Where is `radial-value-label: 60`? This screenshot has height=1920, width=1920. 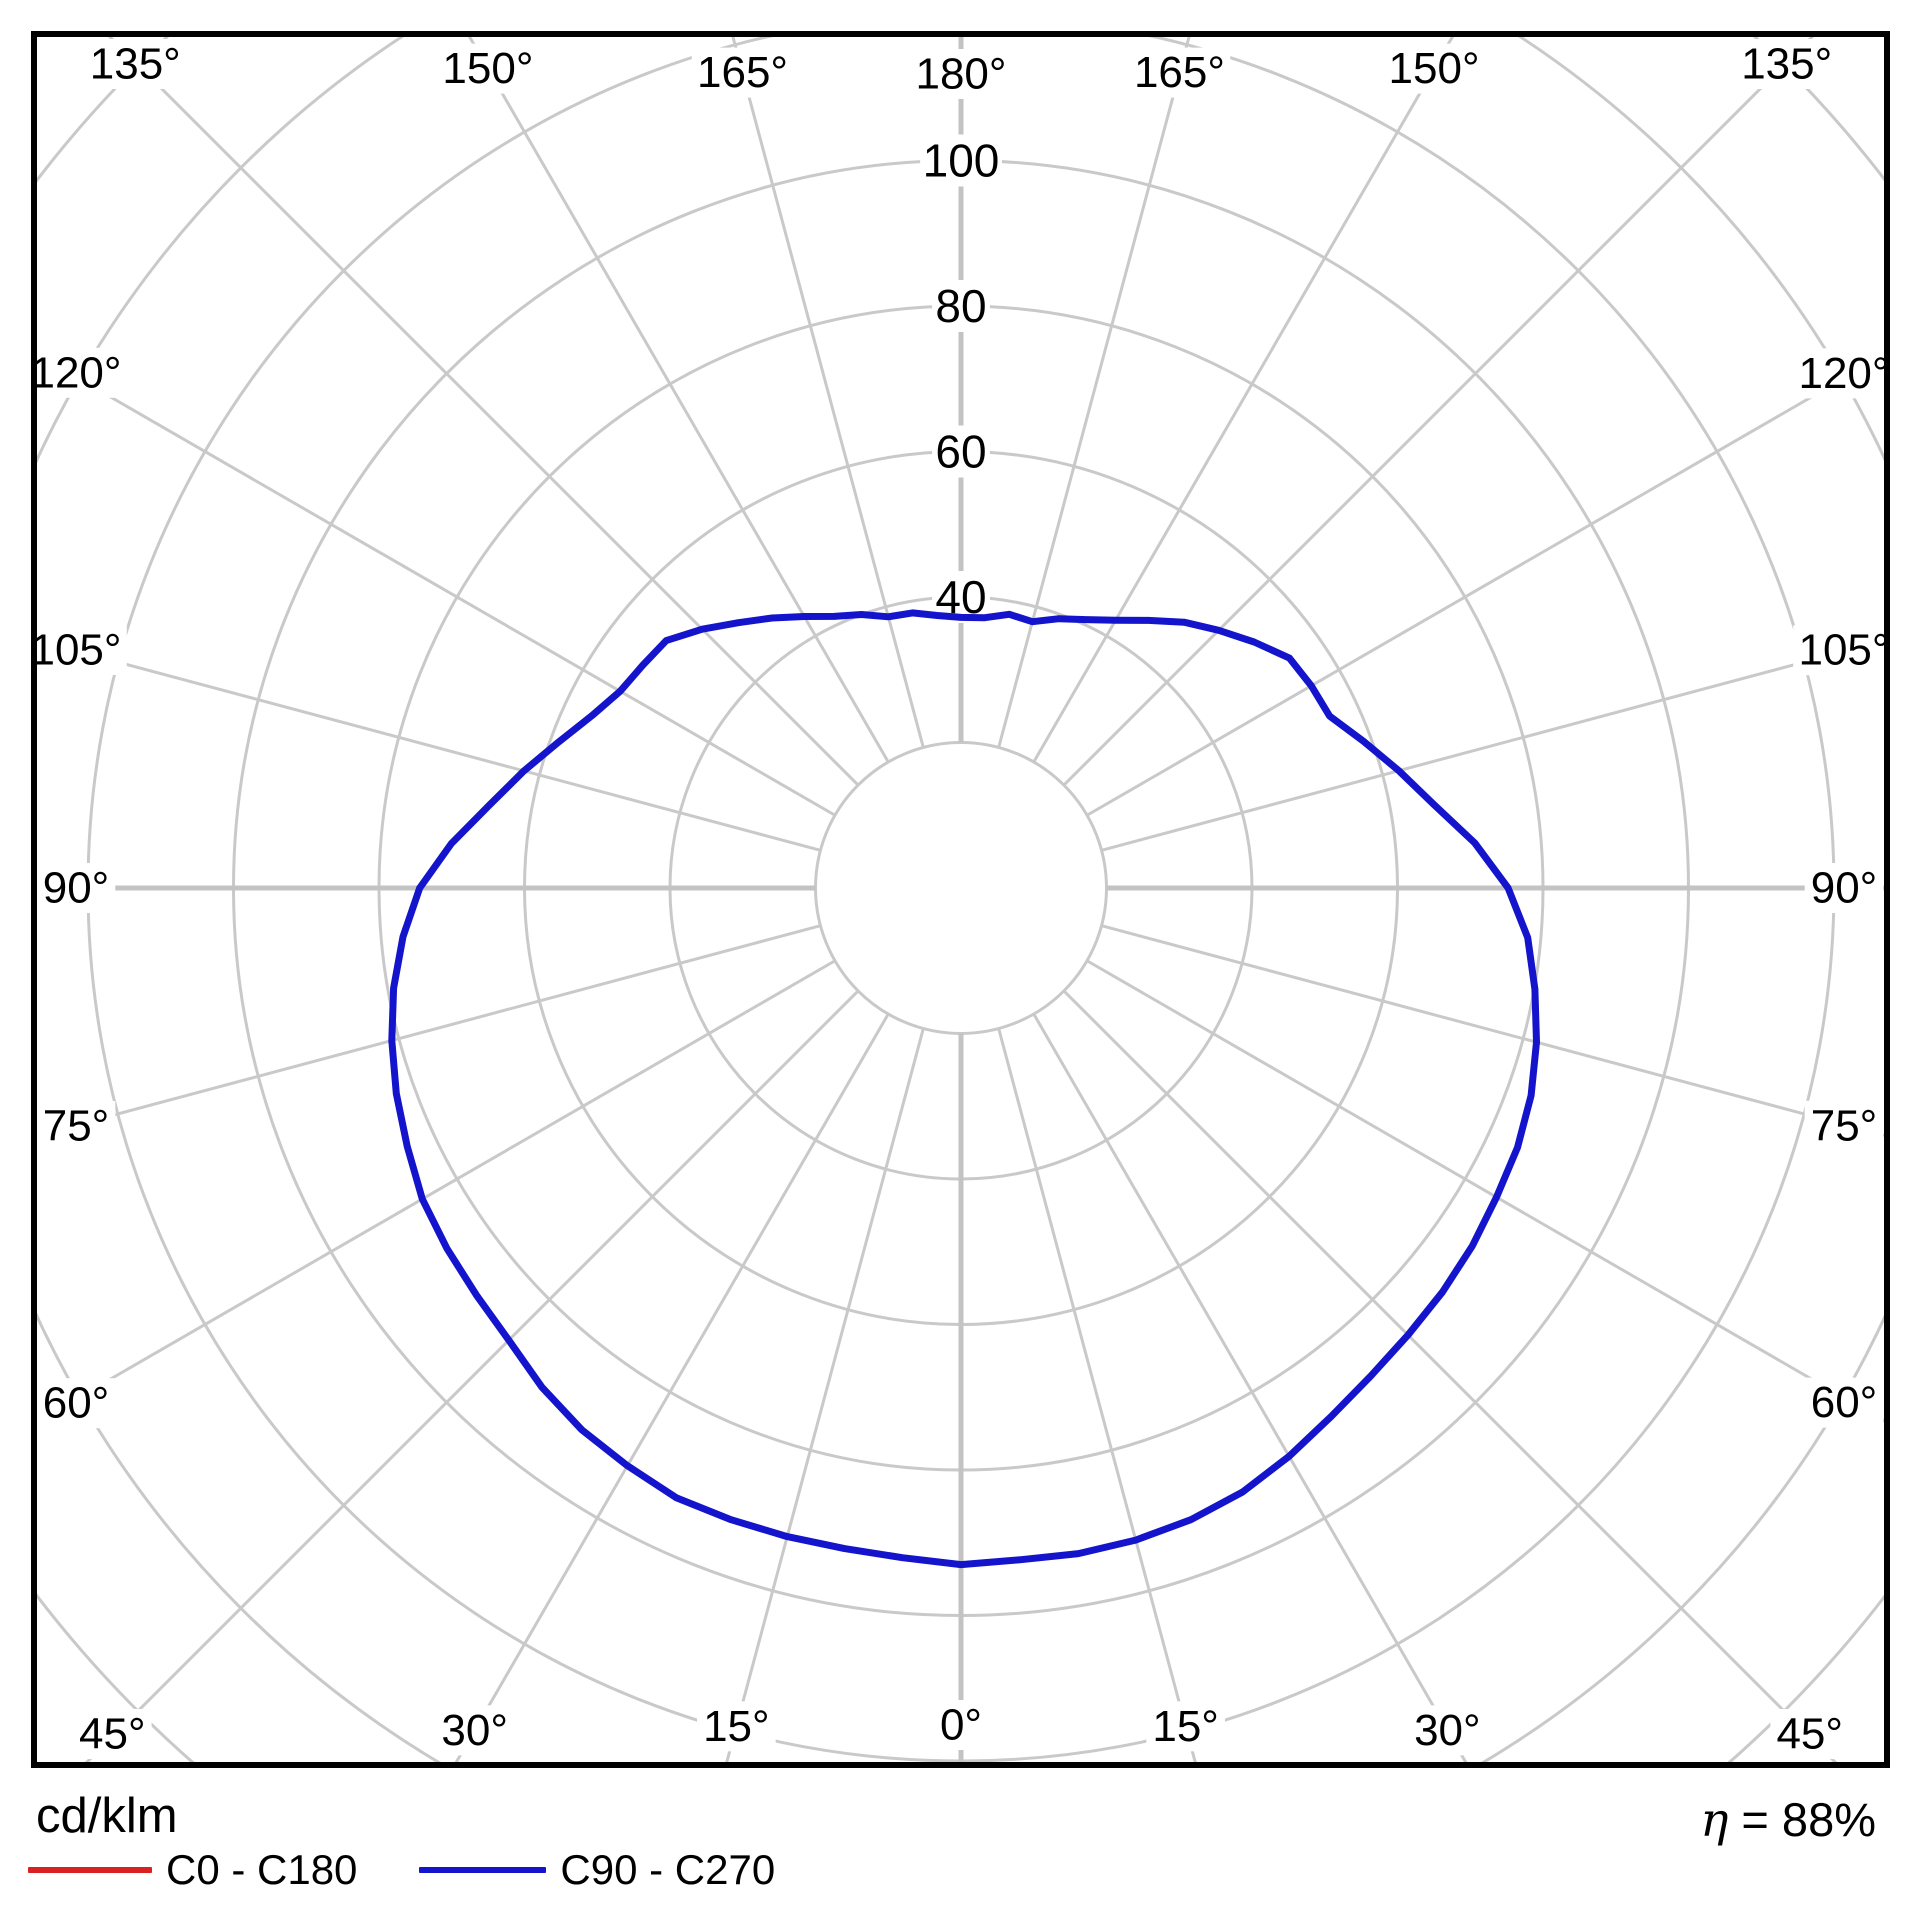
radial-value-label: 60 is located at coordinates (960, 452).